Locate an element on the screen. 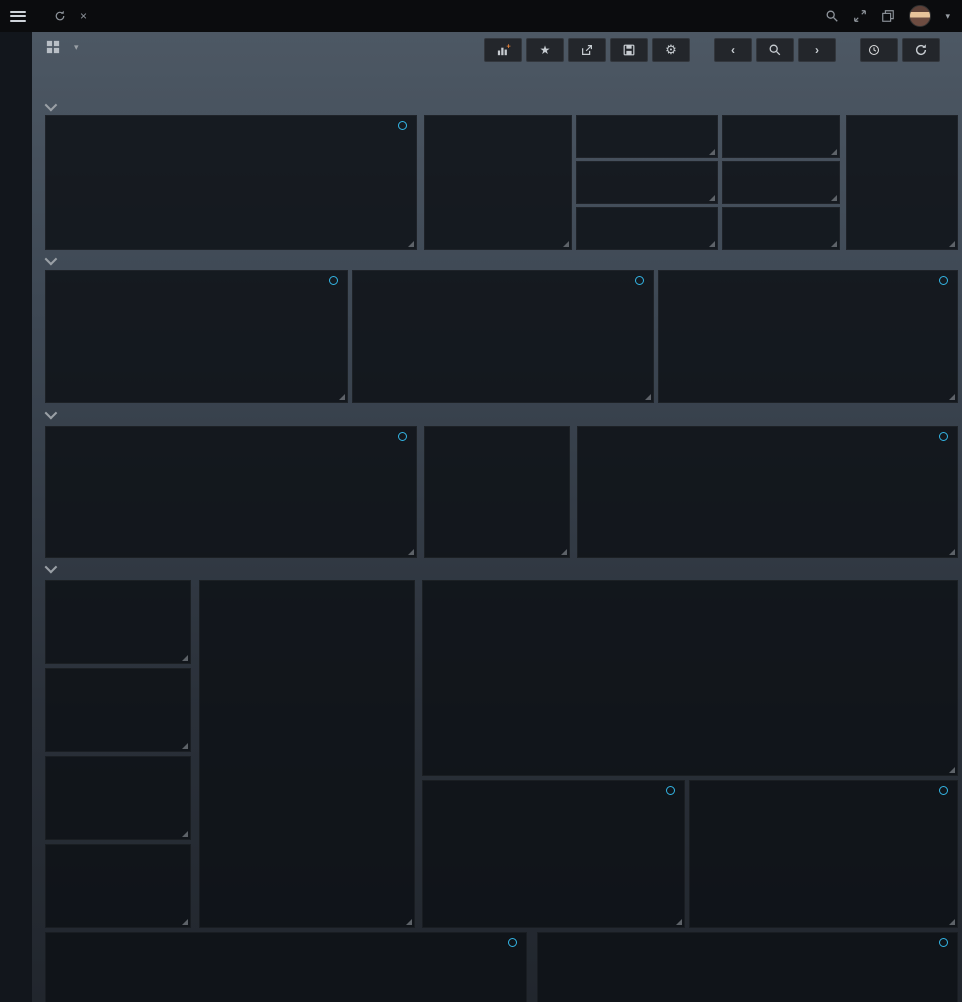 Image resolution: width=962 pixels, height=1002 pixels. drive-temperatures-graph is located at coordinates (606, 685).